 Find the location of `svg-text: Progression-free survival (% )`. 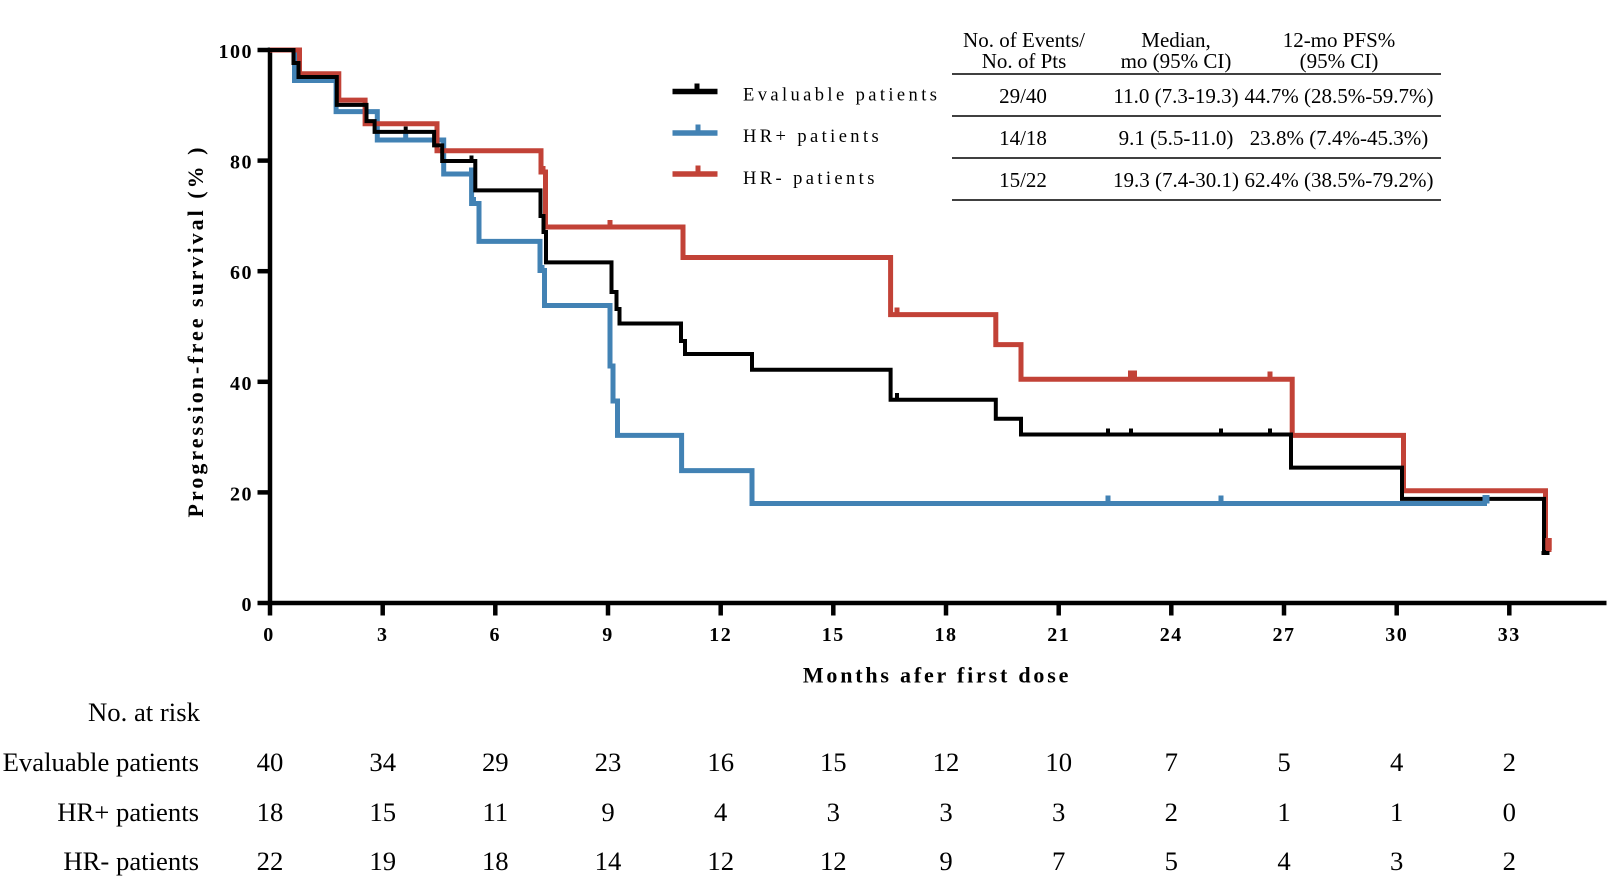

svg-text: Progression-free survival (% ) is located at coordinates (195, 331).